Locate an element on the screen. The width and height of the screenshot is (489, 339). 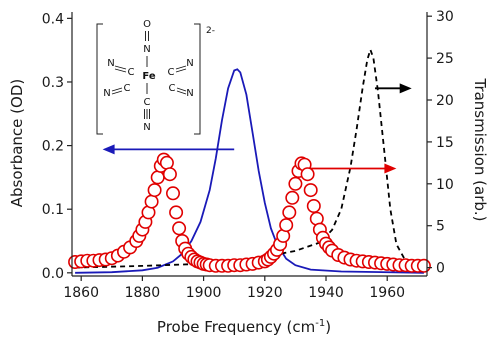
x-tick-label: 1940 is located at coordinates (326, 293).